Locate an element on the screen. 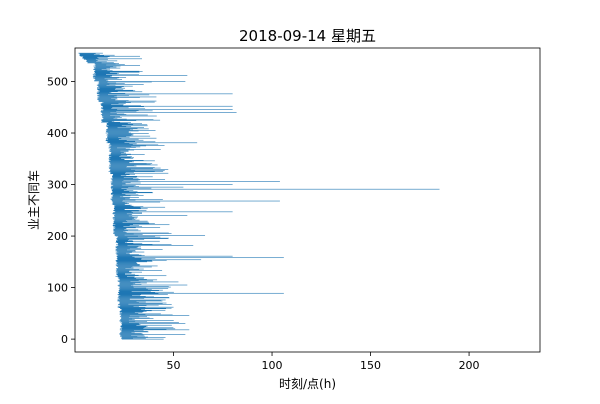  x-axis-label: 时刻/点(h) is located at coordinates (307, 384).